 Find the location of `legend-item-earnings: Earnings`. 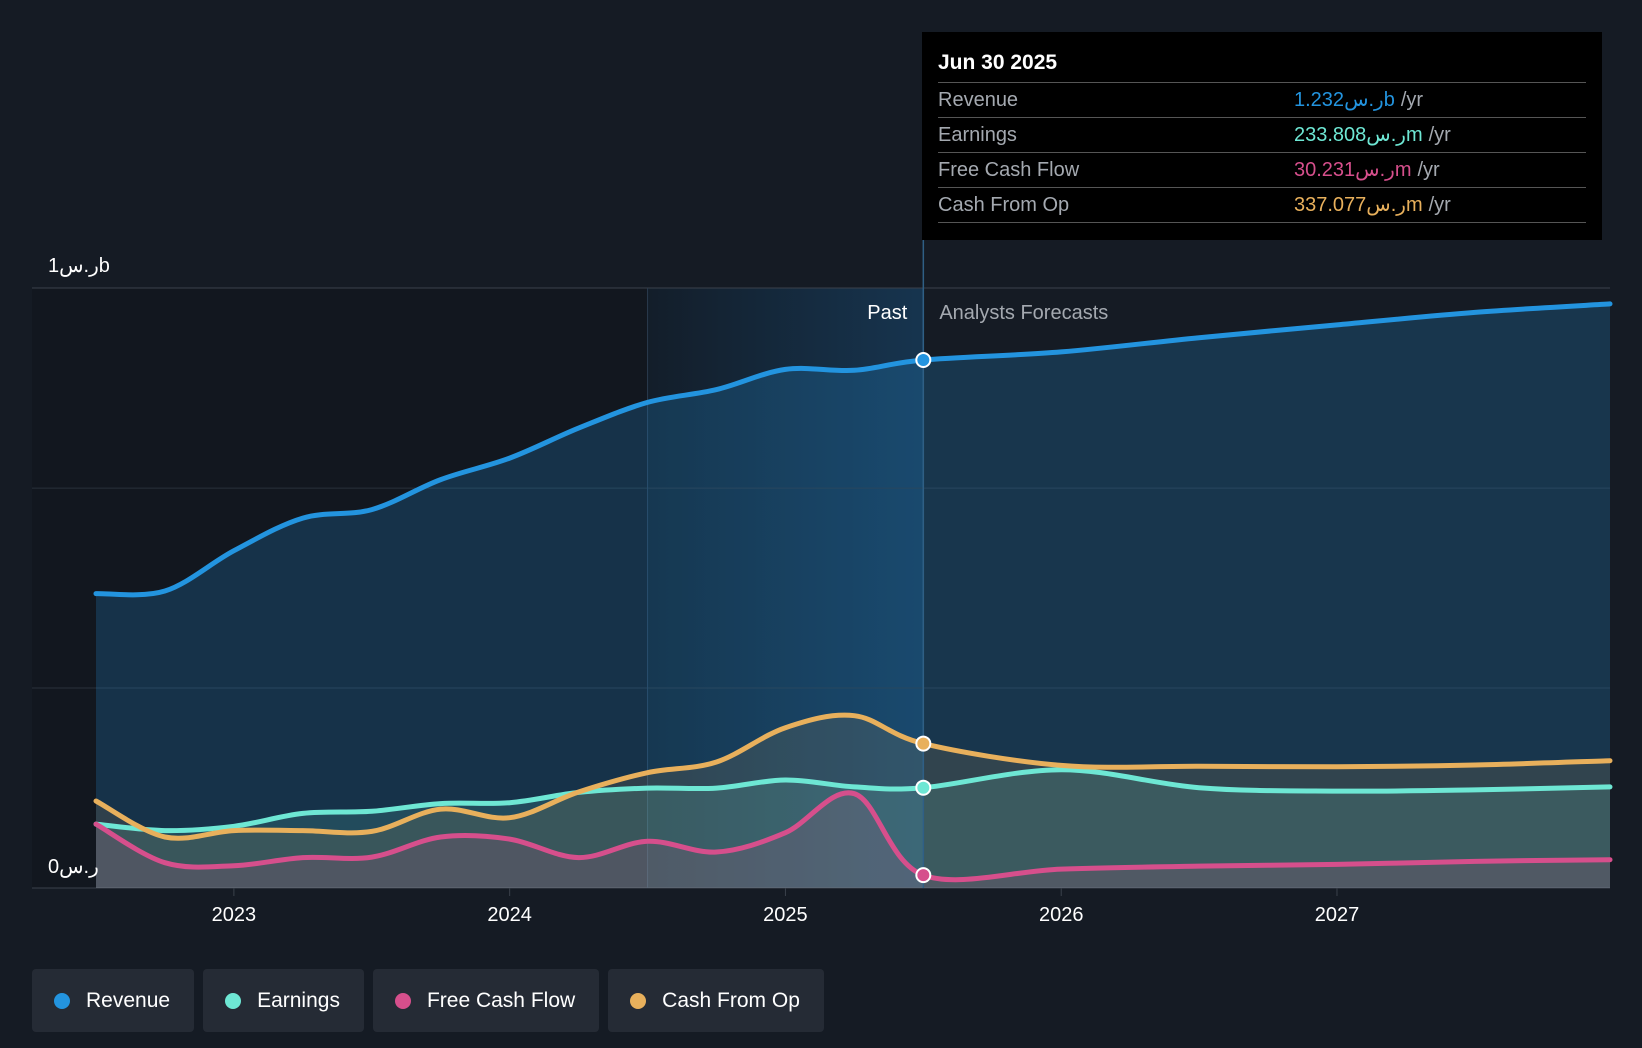

legend-item-earnings: Earnings is located at coordinates (283, 1000).